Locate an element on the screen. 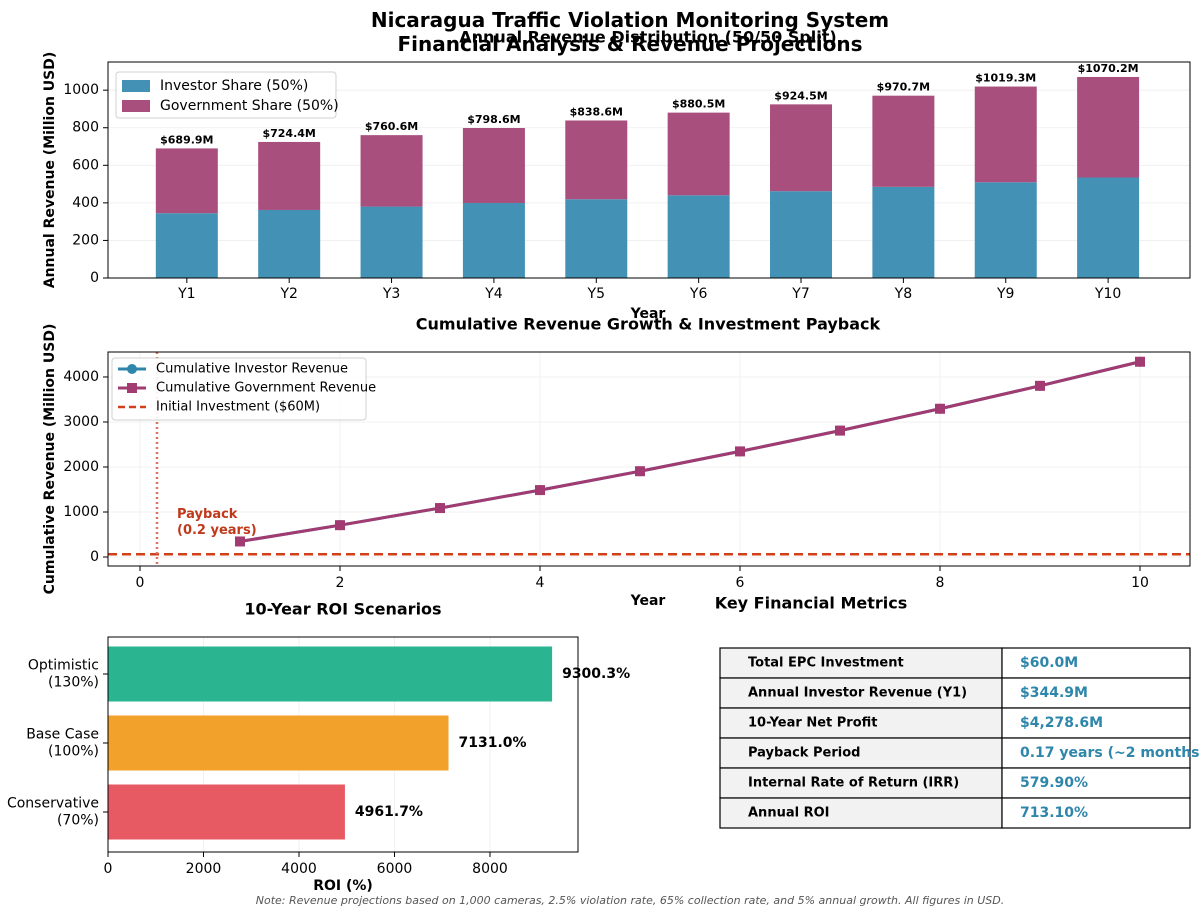  x-tick-label: Y9 is located at coordinates (1005, 294).